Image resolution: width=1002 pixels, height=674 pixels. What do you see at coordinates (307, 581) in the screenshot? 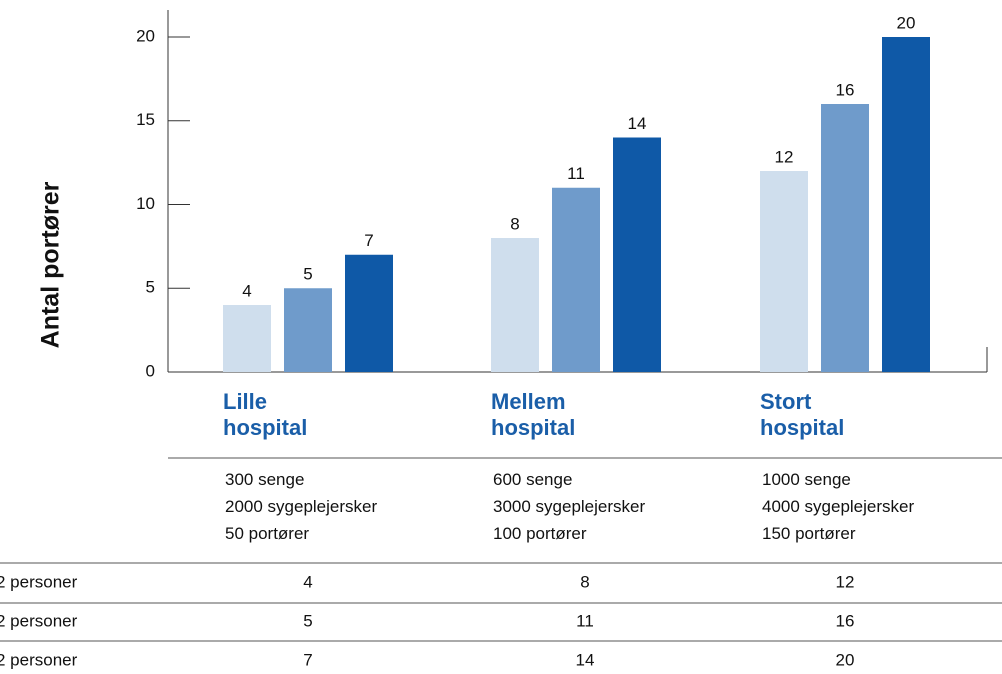
I see `table-cell: 4` at bounding box center [307, 581].